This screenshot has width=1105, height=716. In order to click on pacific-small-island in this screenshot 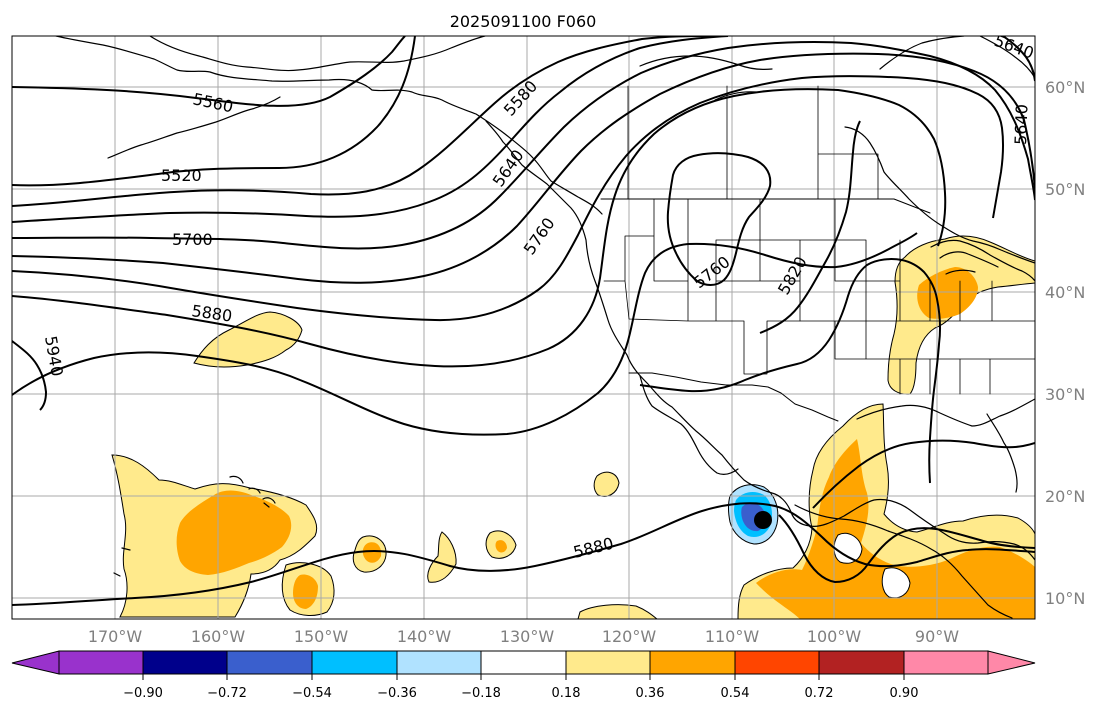, I will do `click(122, 562)`.